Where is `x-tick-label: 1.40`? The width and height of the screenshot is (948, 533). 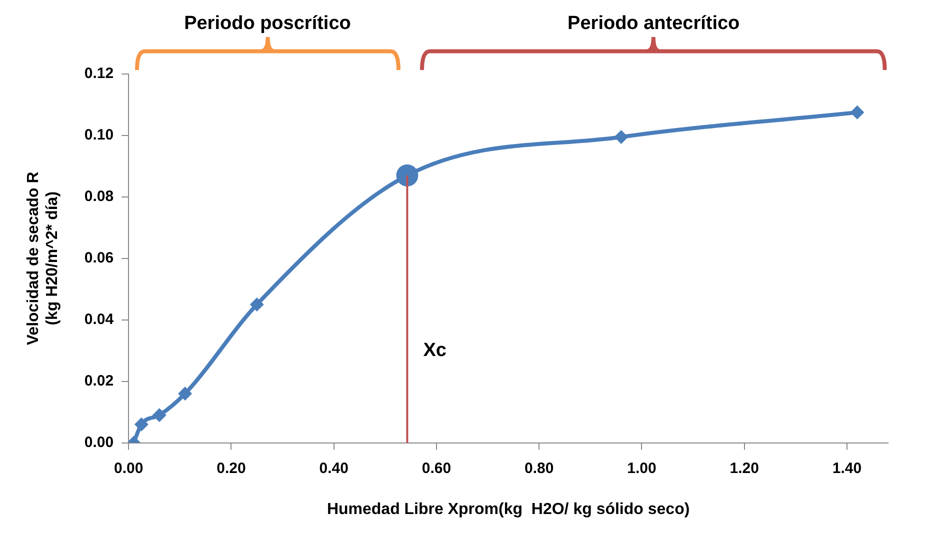
x-tick-label: 1.40 is located at coordinates (847, 468).